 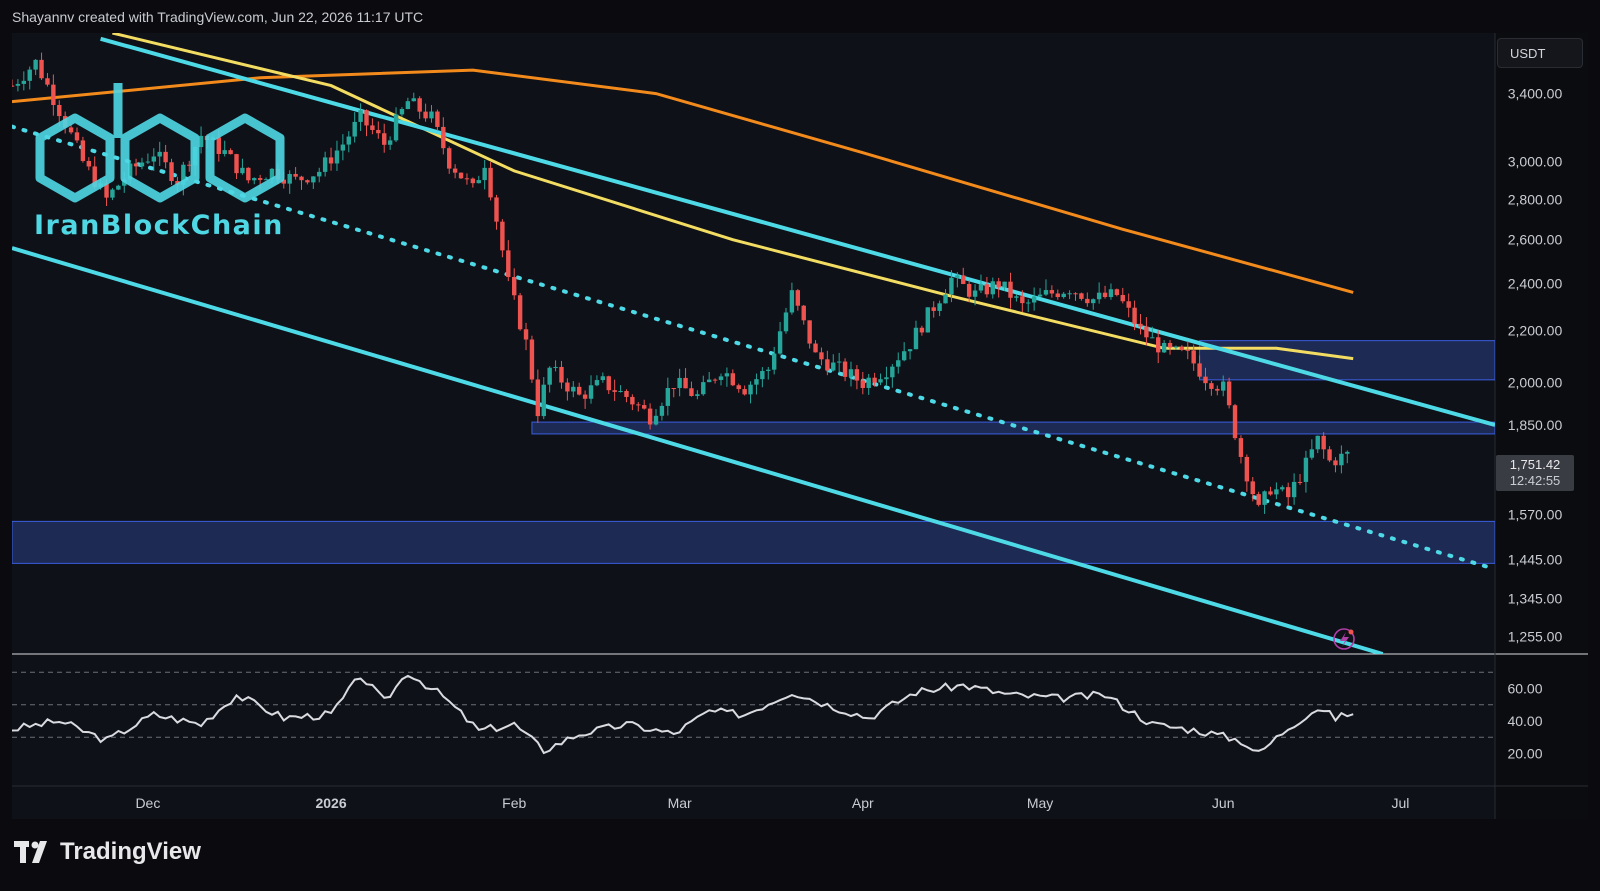 I want to click on price-tick-label: 2,600.00, so click(x=1535, y=240).